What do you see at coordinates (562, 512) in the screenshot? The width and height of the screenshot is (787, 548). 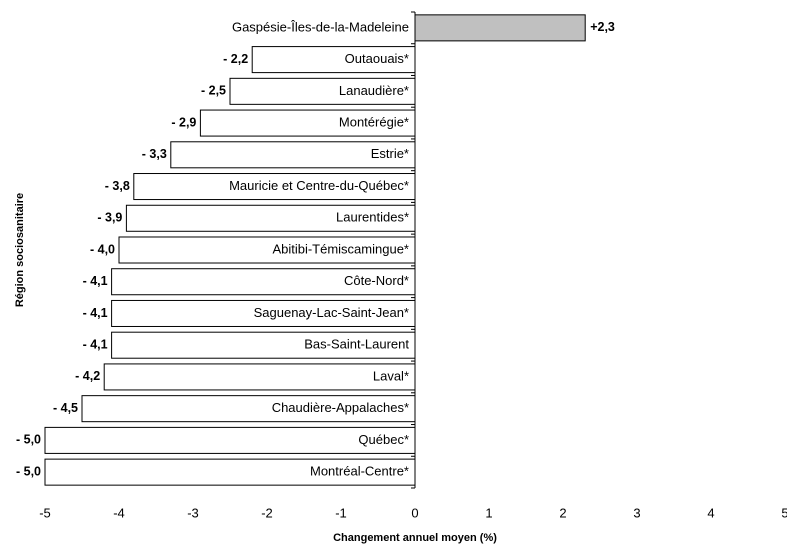 I see `x-tick-label: 2` at bounding box center [562, 512].